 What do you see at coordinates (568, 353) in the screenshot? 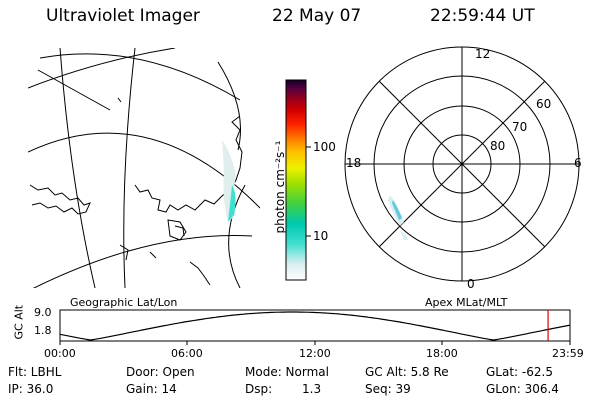
I see `orbit-xtick-4: 23:59` at bounding box center [568, 353].